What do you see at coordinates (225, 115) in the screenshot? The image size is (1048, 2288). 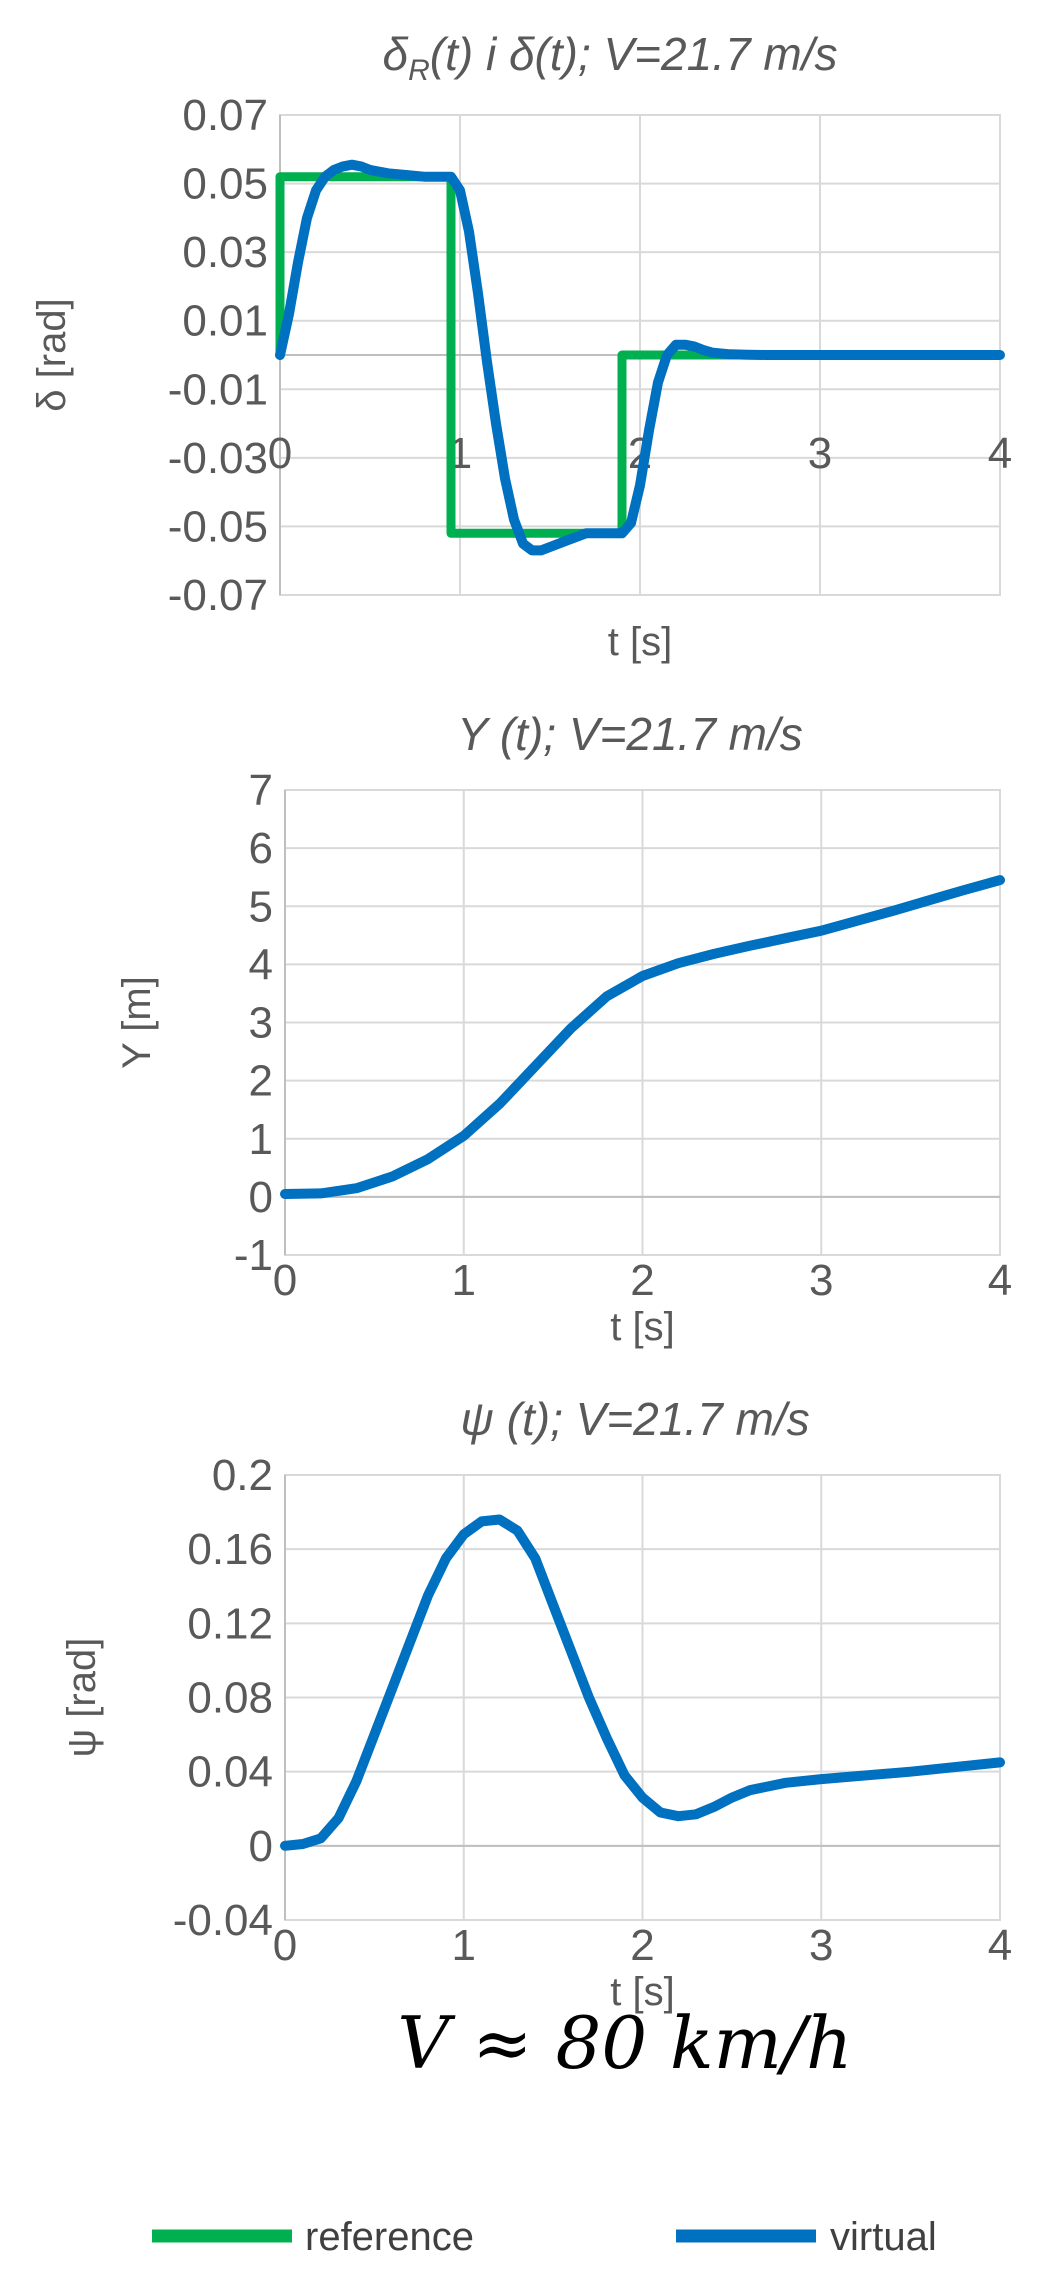 I see `y-tick-label: 0.07` at bounding box center [225, 115].